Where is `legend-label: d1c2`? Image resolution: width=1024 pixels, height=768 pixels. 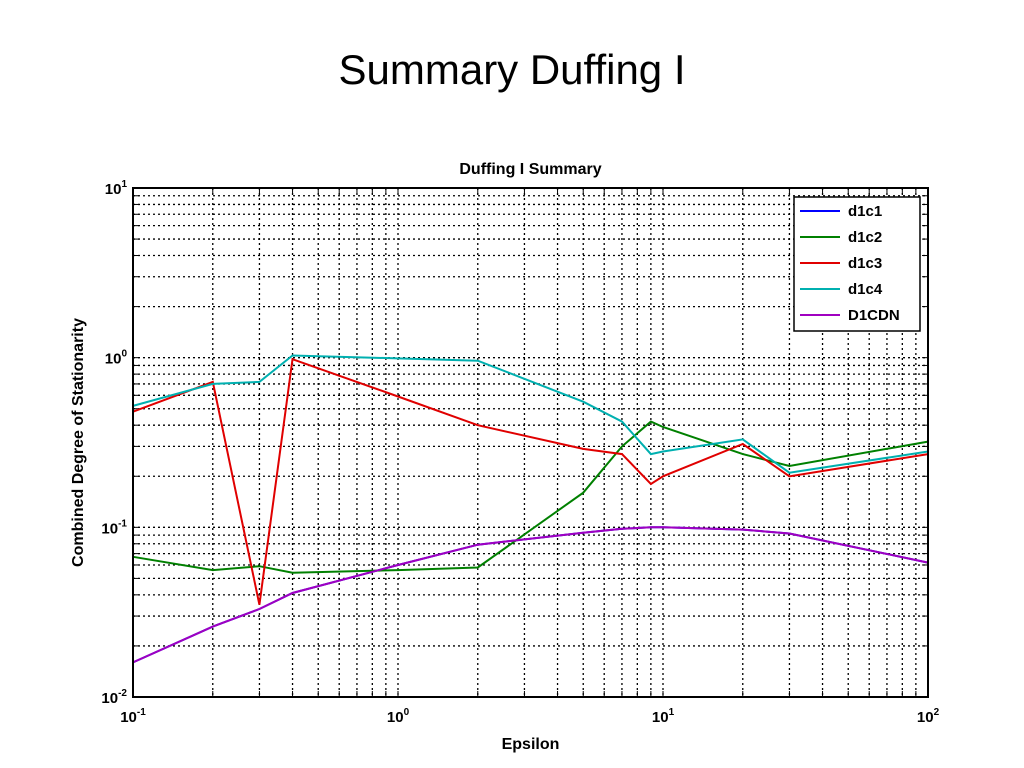 legend-label: d1c2 is located at coordinates (865, 237).